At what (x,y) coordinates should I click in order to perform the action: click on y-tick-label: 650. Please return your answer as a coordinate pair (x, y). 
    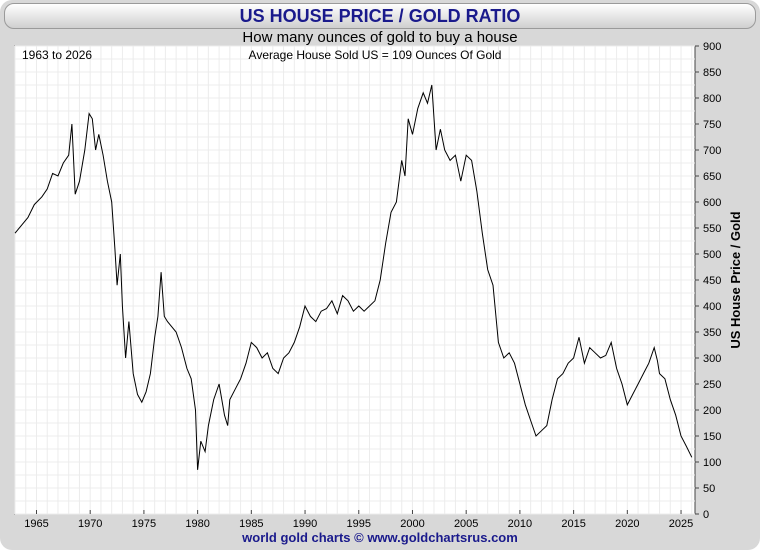
    Looking at the image, I should click on (712, 177).